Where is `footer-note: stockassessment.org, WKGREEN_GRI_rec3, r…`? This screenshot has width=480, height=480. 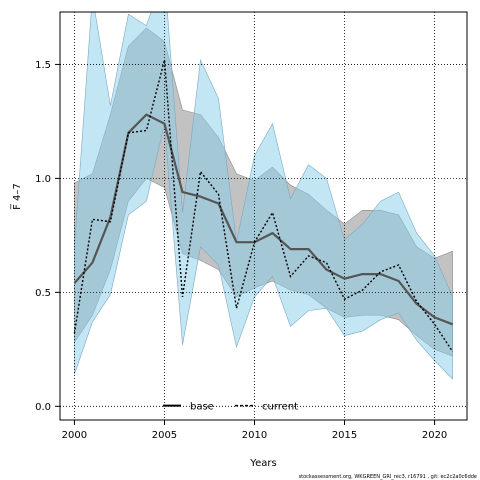
footer-note: stockassessment.org, WKGREEN_GRI_rec3, r… is located at coordinates (388, 477).